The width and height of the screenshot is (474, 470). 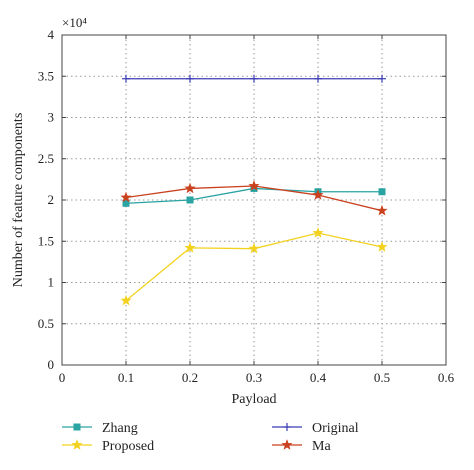 What do you see at coordinates (382, 377) in the screenshot?
I see `x-tick-label: 0.5` at bounding box center [382, 377].